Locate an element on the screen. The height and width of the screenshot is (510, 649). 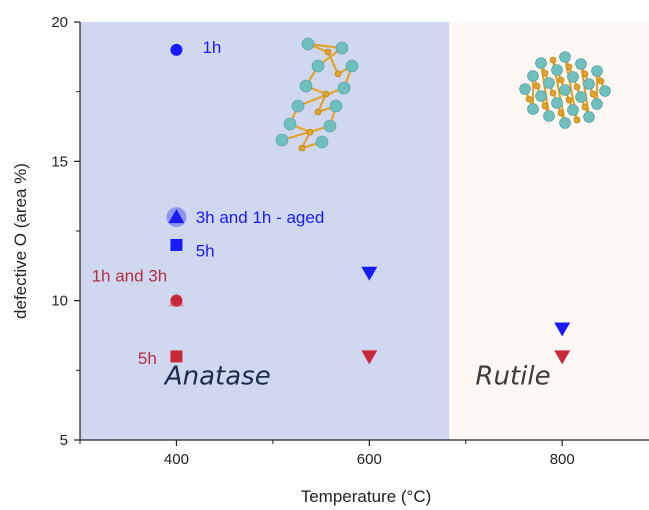
y-tick-label: 20 is located at coordinates (59, 22).